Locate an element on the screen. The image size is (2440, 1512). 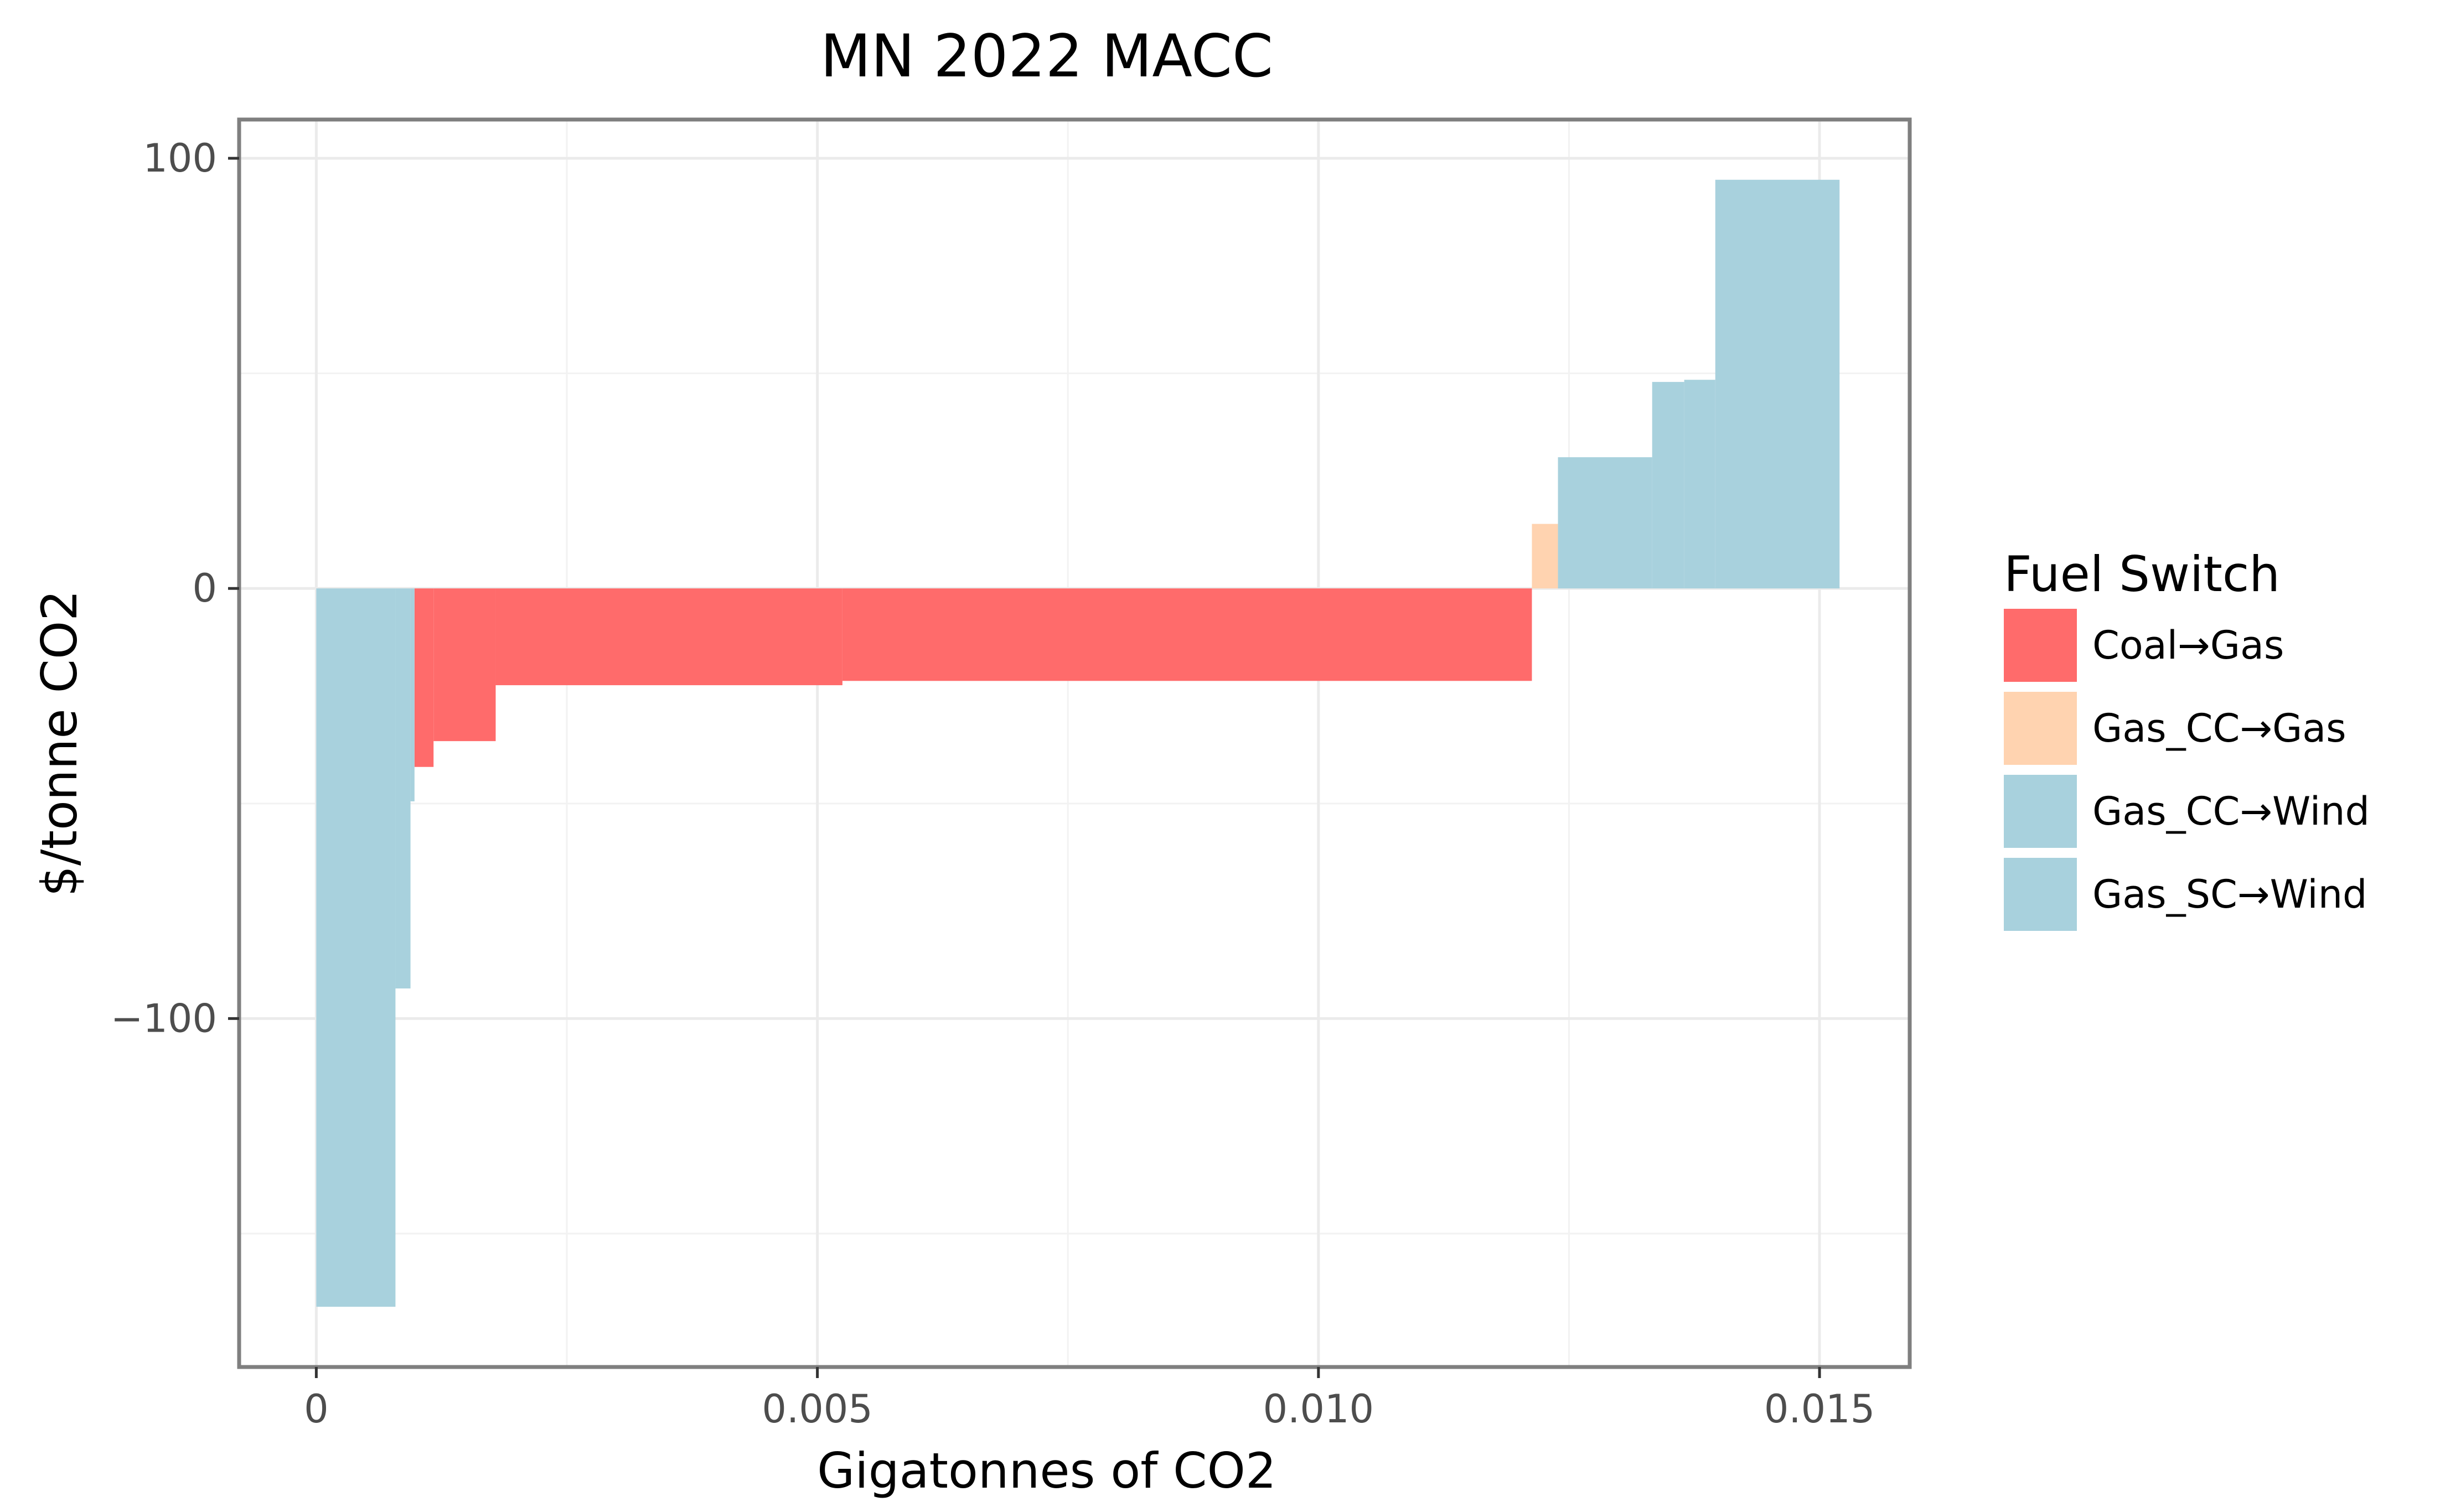
x-axis-title: Gigatonnes of CO2 is located at coordinates (1046, 1470).